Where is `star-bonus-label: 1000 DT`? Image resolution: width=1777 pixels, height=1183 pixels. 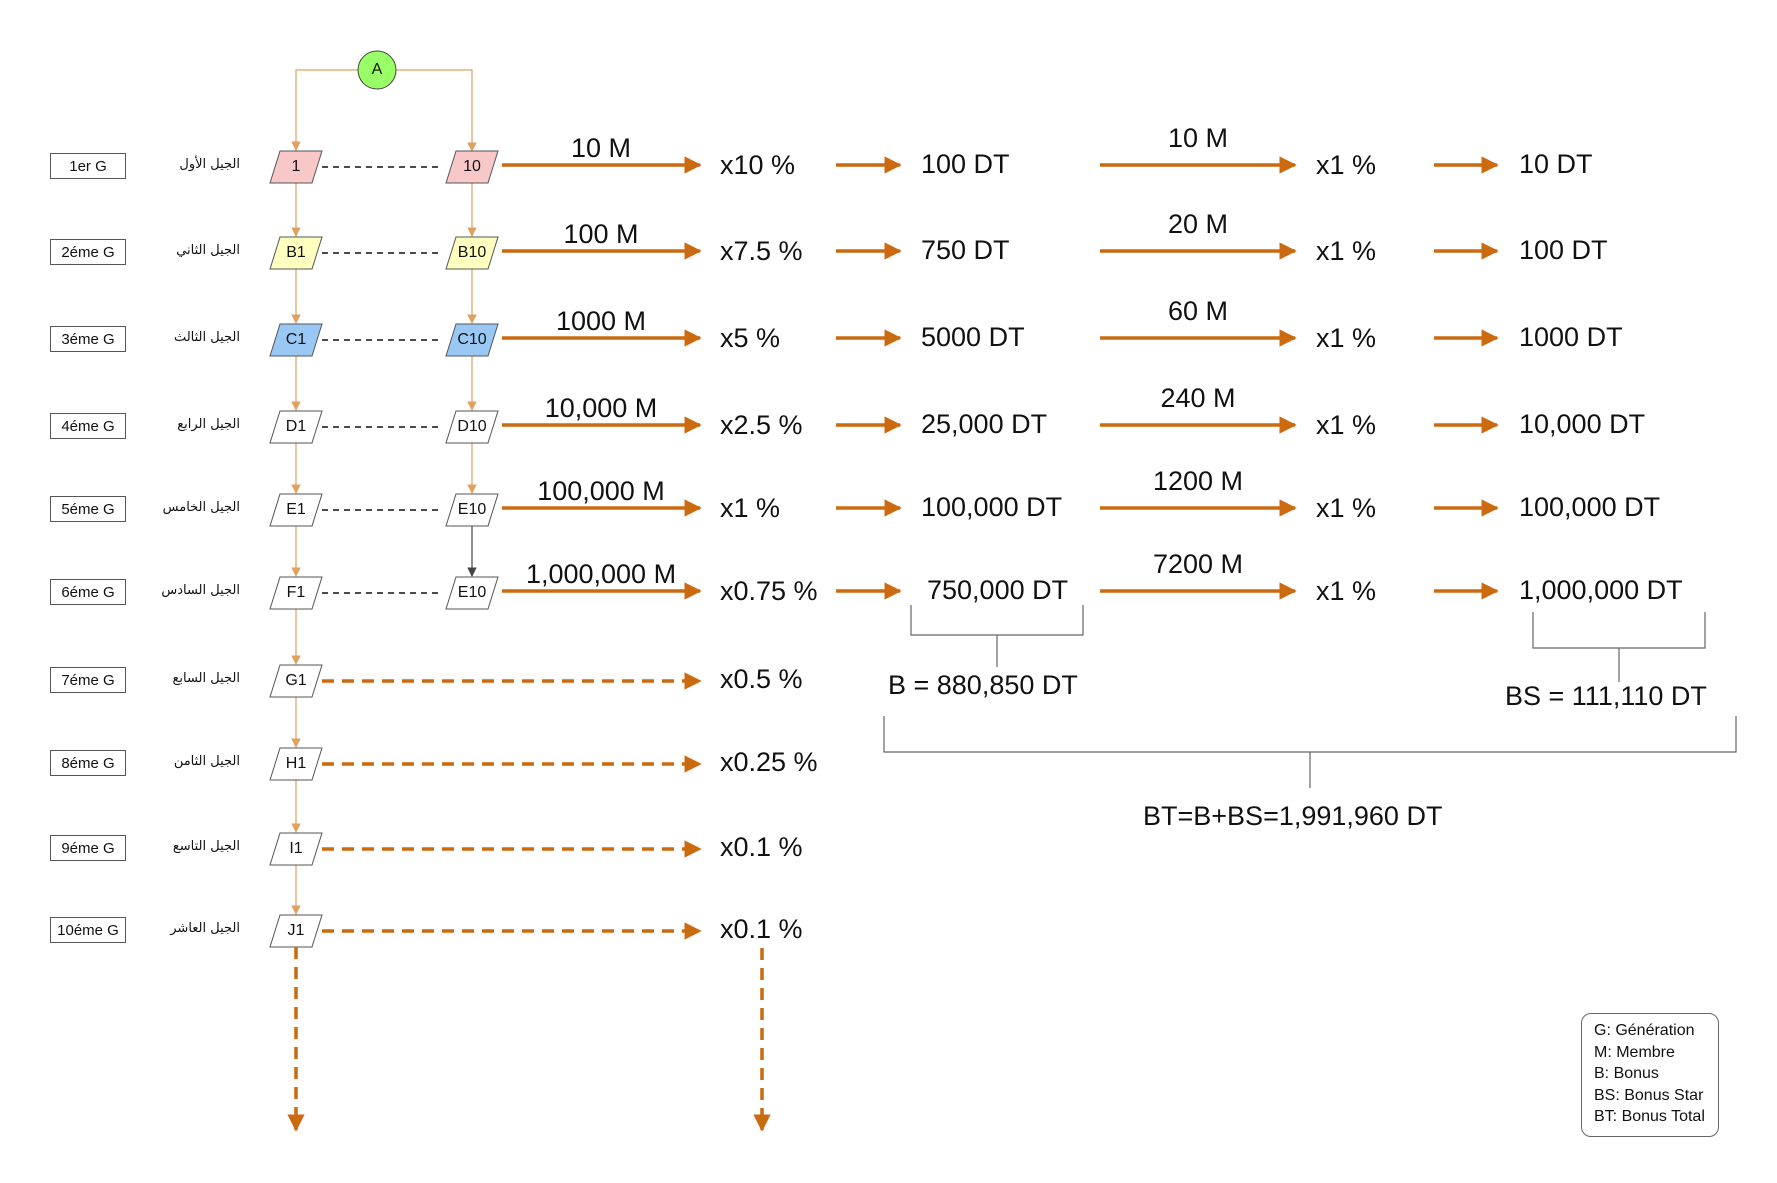 star-bonus-label: 1000 DT is located at coordinates (1571, 337).